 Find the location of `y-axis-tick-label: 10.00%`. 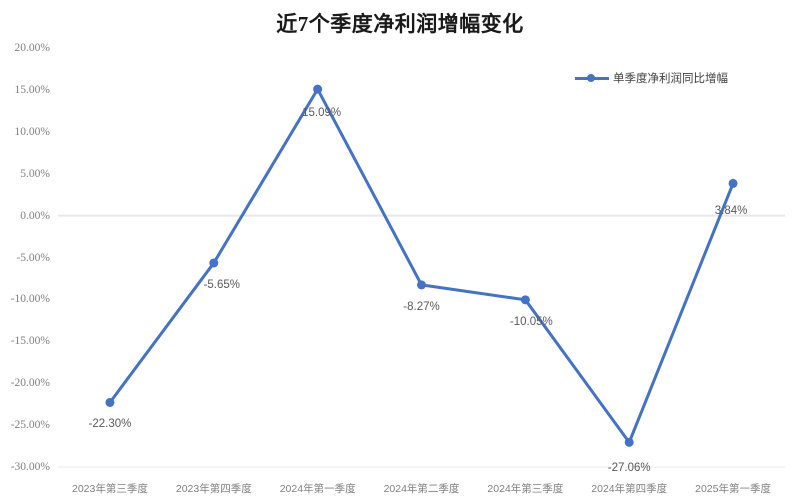

y-axis-tick-label: 10.00% is located at coordinates (32, 131).